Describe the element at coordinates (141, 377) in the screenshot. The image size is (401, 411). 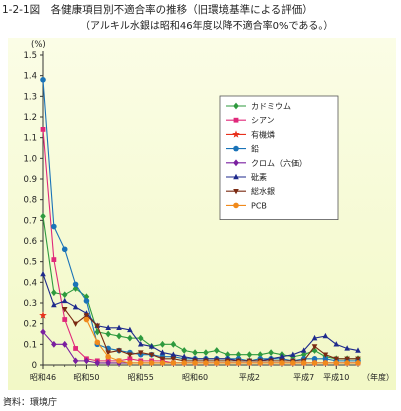
I see `x-tick-label: 昭和55` at that location.